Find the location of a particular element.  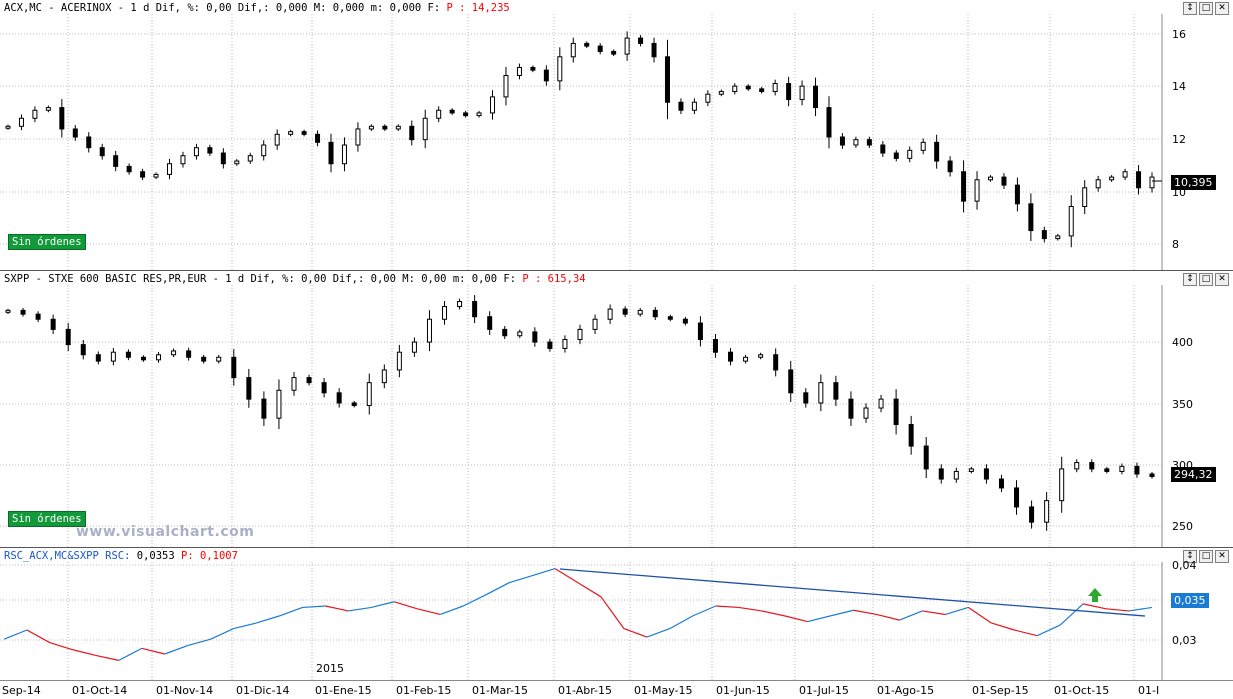

xlabel-abr-15: 01-Abr-15 is located at coordinates (585, 690).